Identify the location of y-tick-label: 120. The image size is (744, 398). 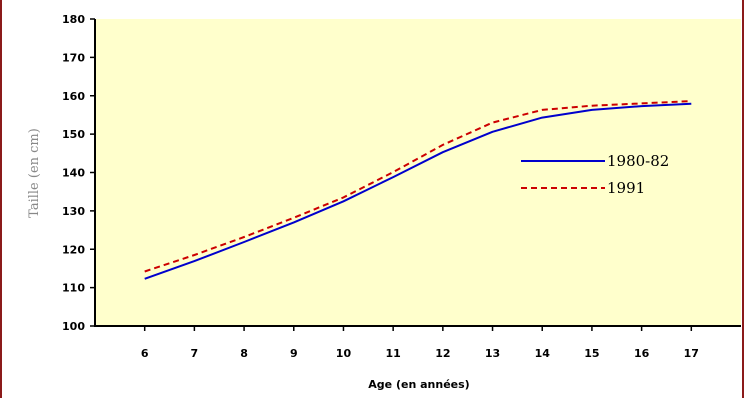
(73, 249).